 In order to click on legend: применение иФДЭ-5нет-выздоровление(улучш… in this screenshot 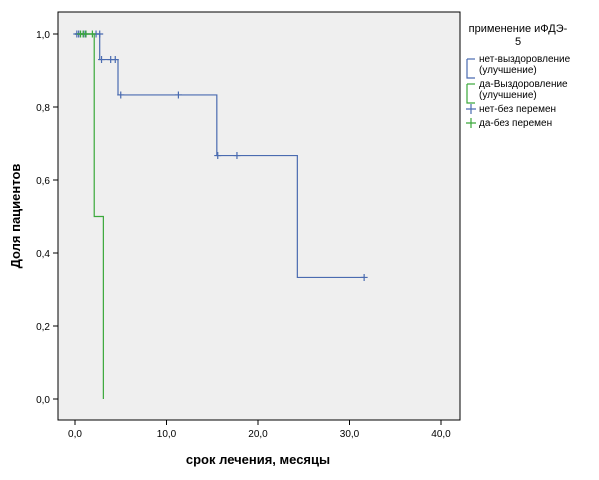, I will do `click(518, 76)`.